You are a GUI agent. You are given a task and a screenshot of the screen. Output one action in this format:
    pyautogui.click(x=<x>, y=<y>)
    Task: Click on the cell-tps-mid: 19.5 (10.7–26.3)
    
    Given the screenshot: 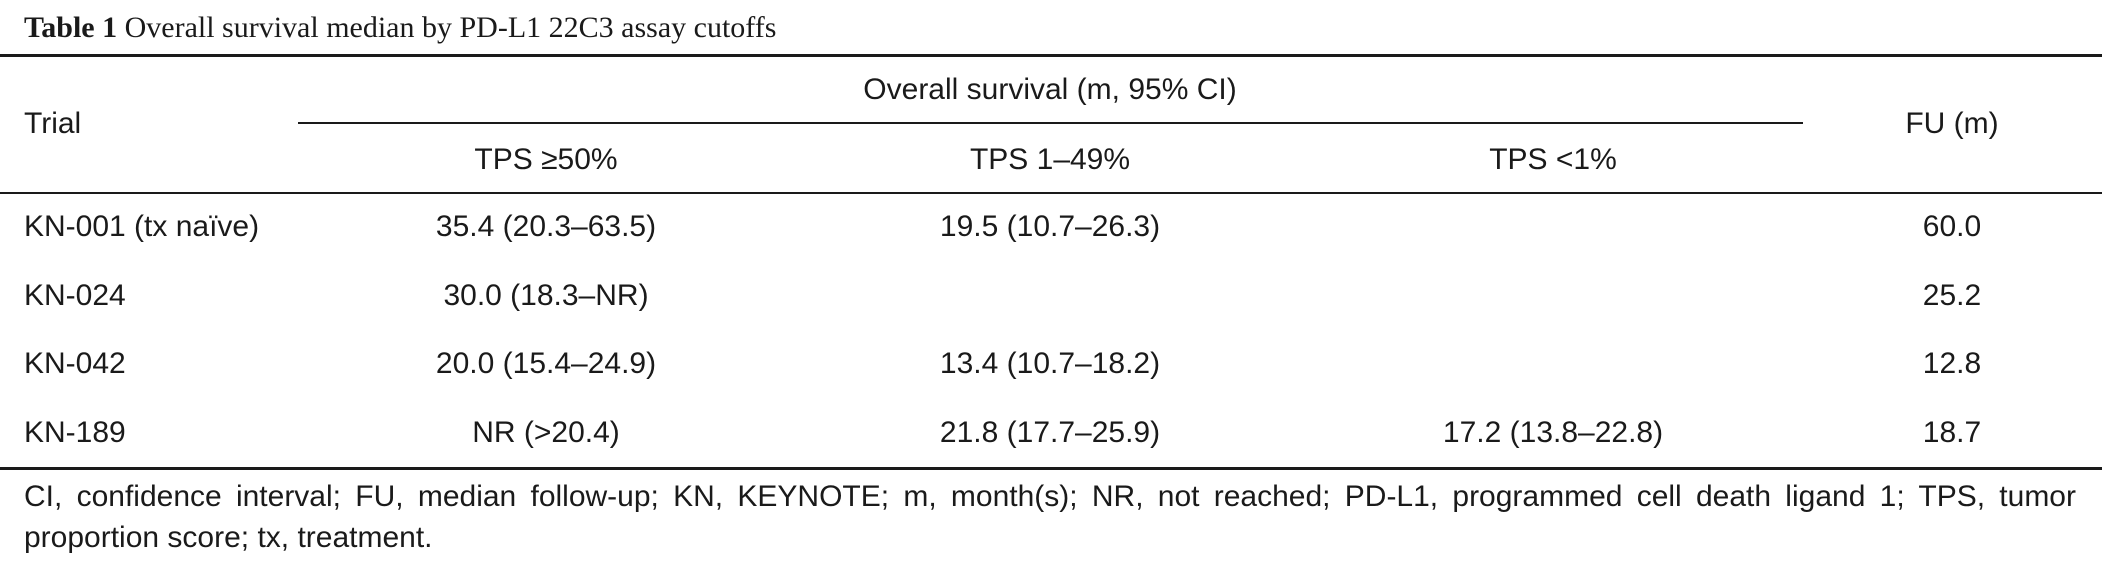 What is the action you would take?
    pyautogui.click(x=1050, y=226)
    